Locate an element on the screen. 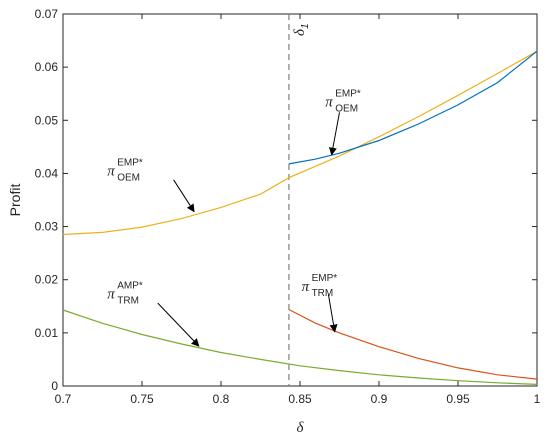 The height and width of the screenshot is (439, 550). annotation-trm-emp-sub: TRM is located at coordinates (323, 293).